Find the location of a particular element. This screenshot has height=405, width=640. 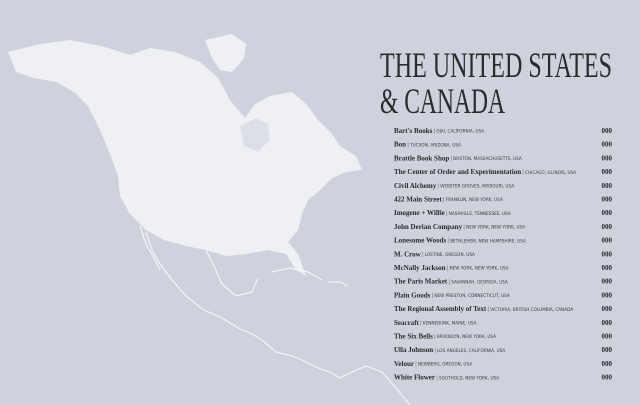

shop-name: Velour is located at coordinates (404, 364).